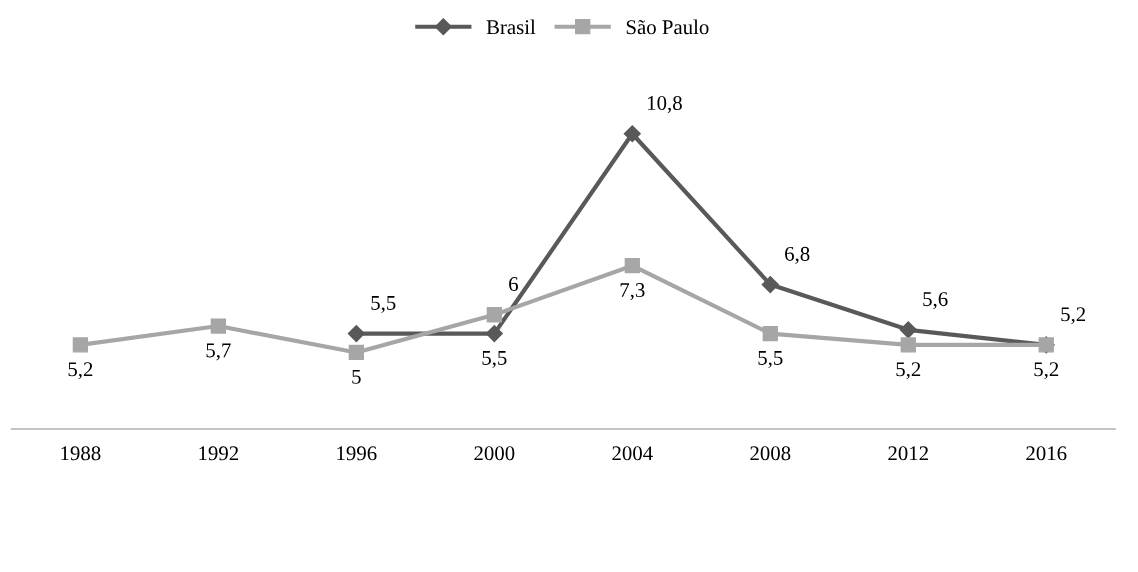 This screenshot has width=1138, height=572. I want to click on x-tick-label: 1988, so click(81, 453).